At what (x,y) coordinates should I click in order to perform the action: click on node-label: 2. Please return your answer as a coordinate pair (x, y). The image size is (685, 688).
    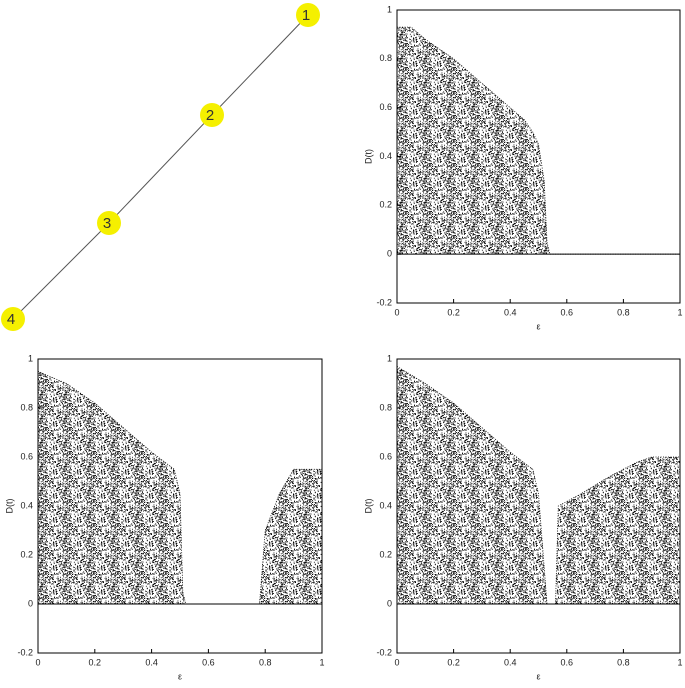
    Looking at the image, I should click on (210, 115).